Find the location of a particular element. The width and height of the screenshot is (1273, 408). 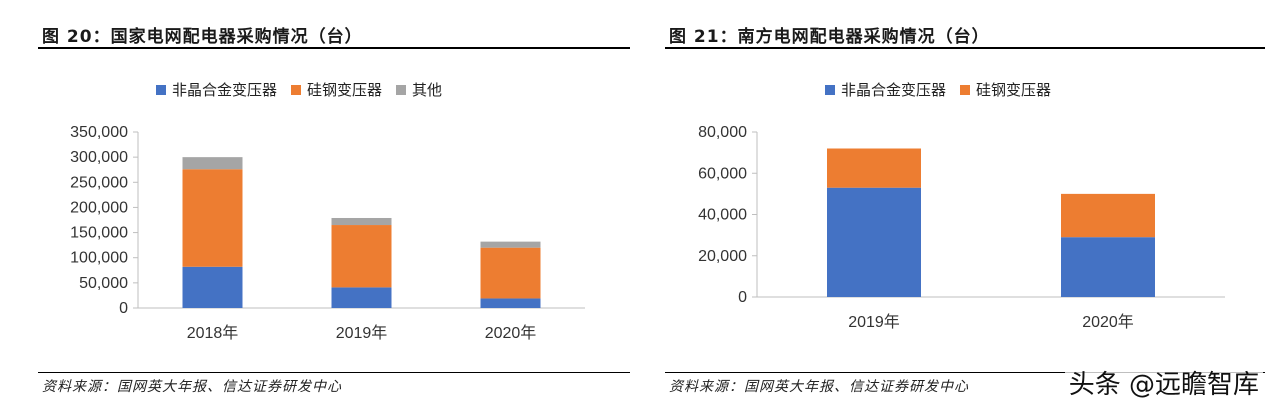

y-tick-label: 250,000 is located at coordinates (99, 182).